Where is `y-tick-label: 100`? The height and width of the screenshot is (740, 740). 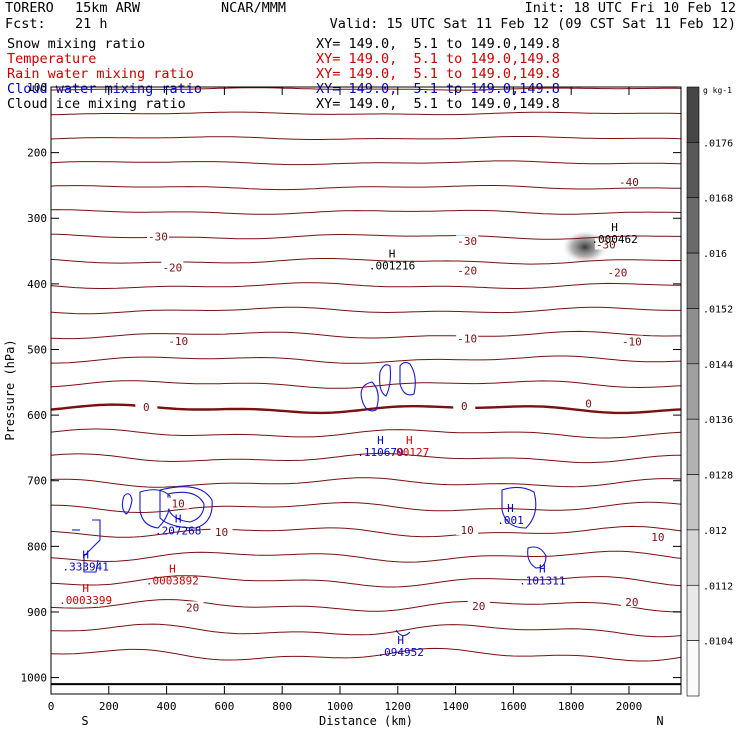 y-tick-label: 100 is located at coordinates (37, 87).